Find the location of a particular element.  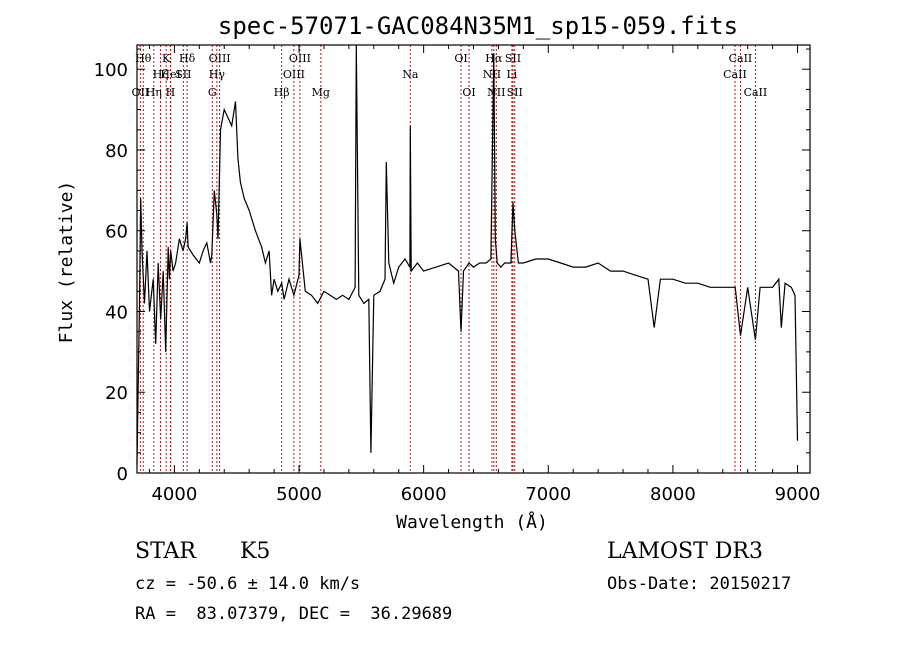

line-label: Hη is located at coordinates (154, 92).